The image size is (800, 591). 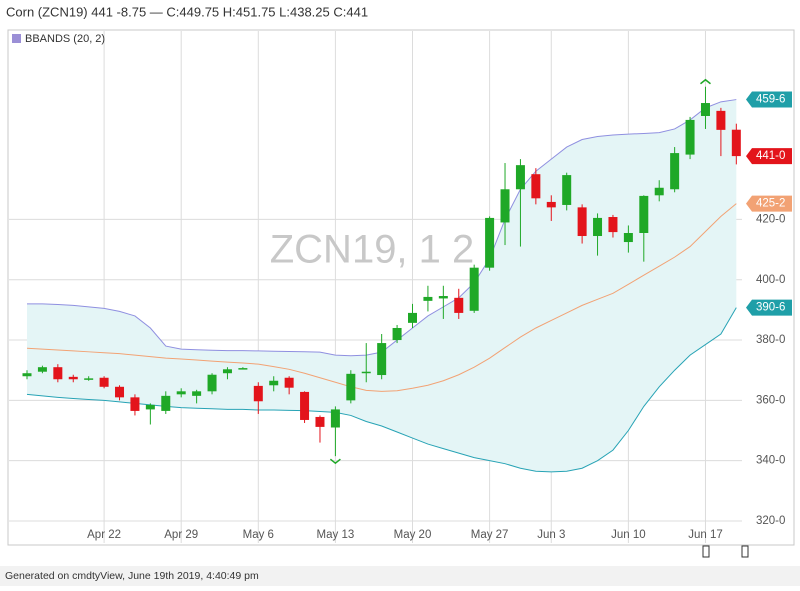 What do you see at coordinates (770, 219) in the screenshot?
I see `y-tick-label: 420-0` at bounding box center [770, 219].